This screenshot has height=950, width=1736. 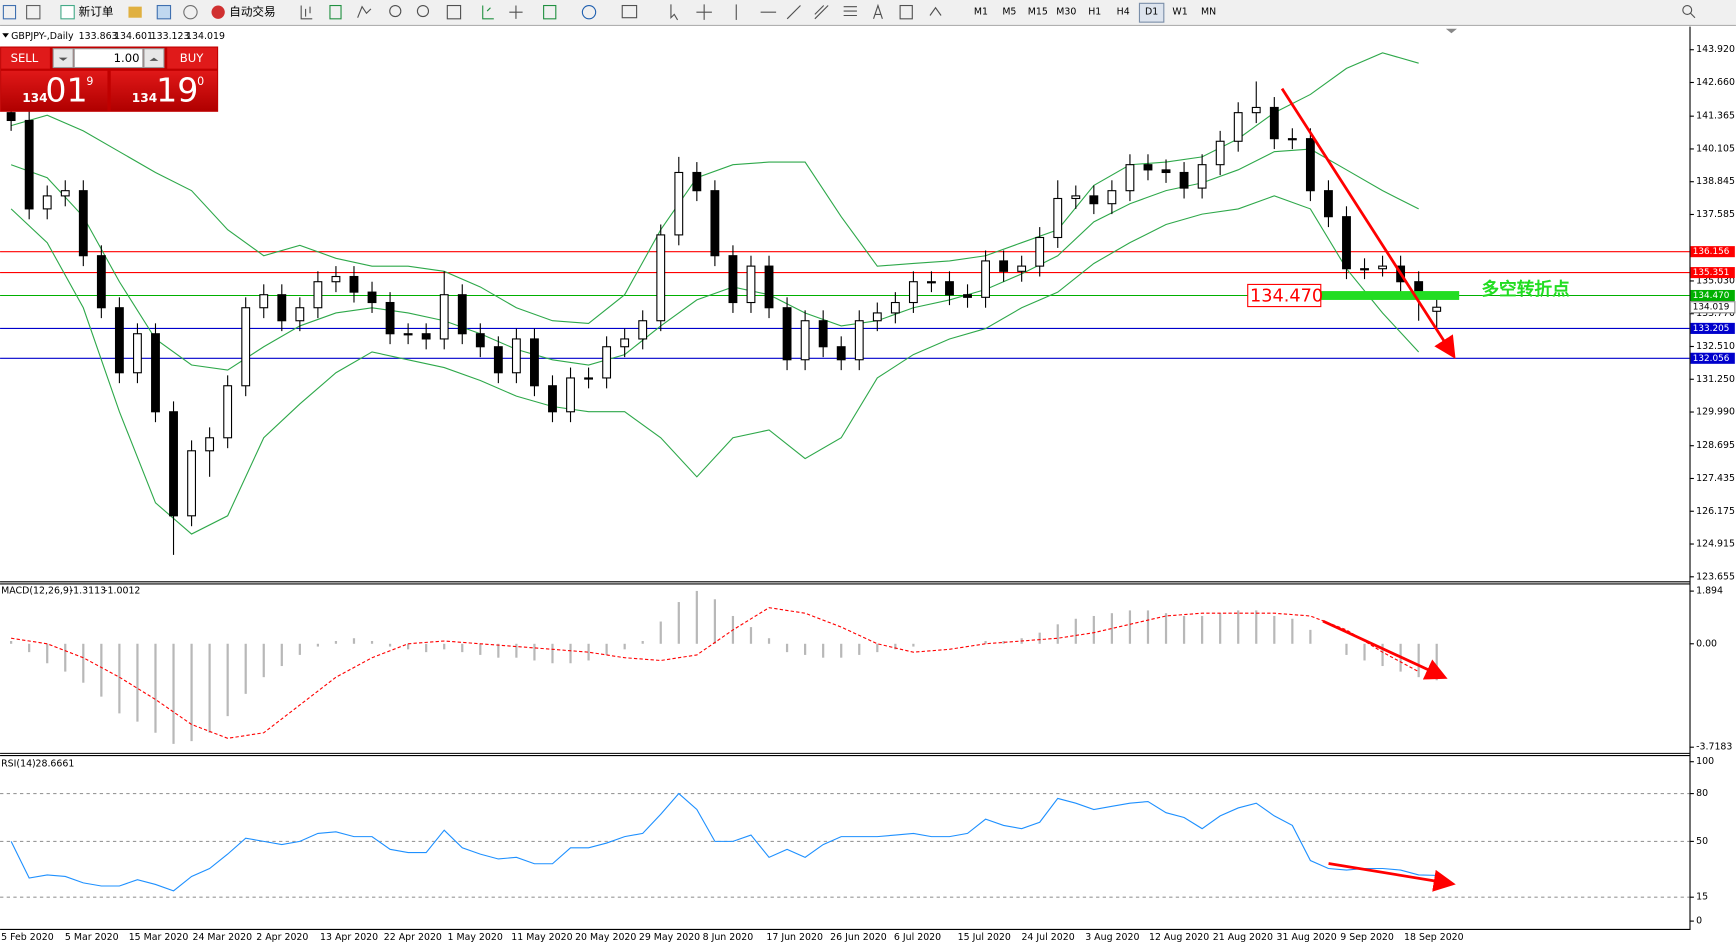 What do you see at coordinates (917, 937) in the screenshot?
I see `x-tick-label: 6 Jul 2020` at bounding box center [917, 937].